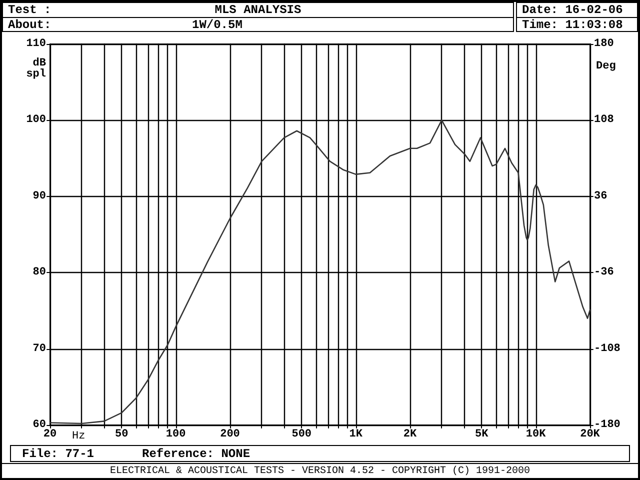 The height and width of the screenshot is (480, 640). Describe the element at coordinates (217, 25) in the screenshot. I see `text: 1W/0.5M` at that location.